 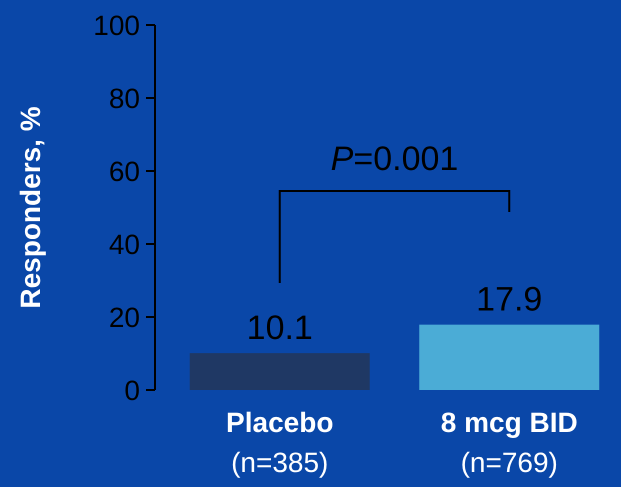 What do you see at coordinates (394, 159) in the screenshot?
I see `annotation: P=0.001` at bounding box center [394, 159].